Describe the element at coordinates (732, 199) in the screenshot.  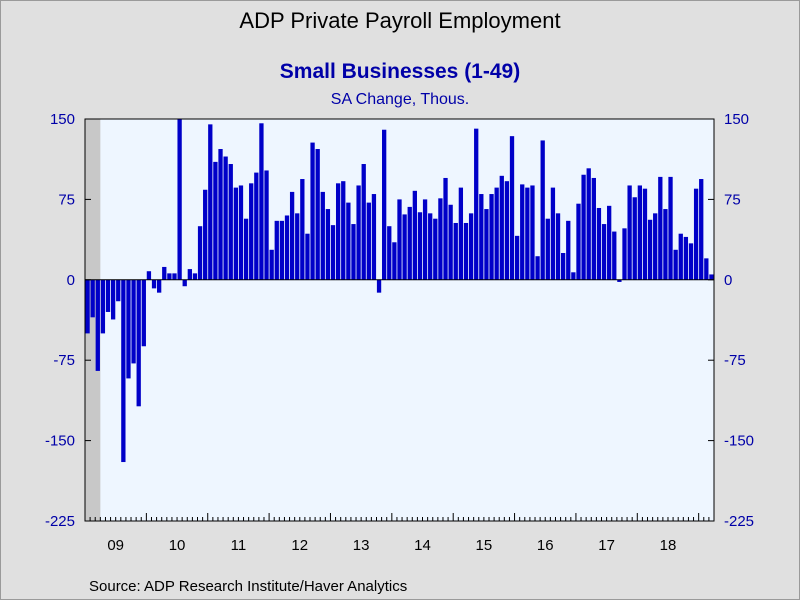
I see `y-tick-label-right: 75` at that location.